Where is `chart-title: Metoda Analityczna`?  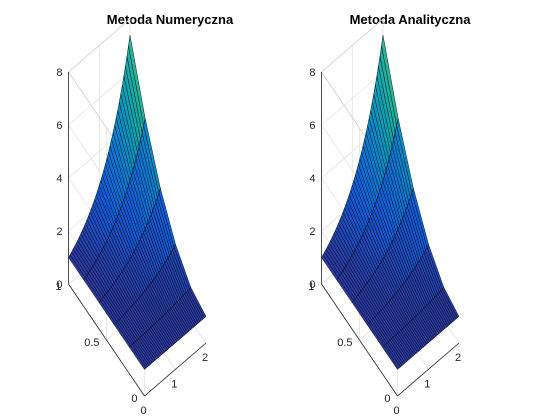
chart-title: Metoda Analityczna is located at coordinates (411, 19).